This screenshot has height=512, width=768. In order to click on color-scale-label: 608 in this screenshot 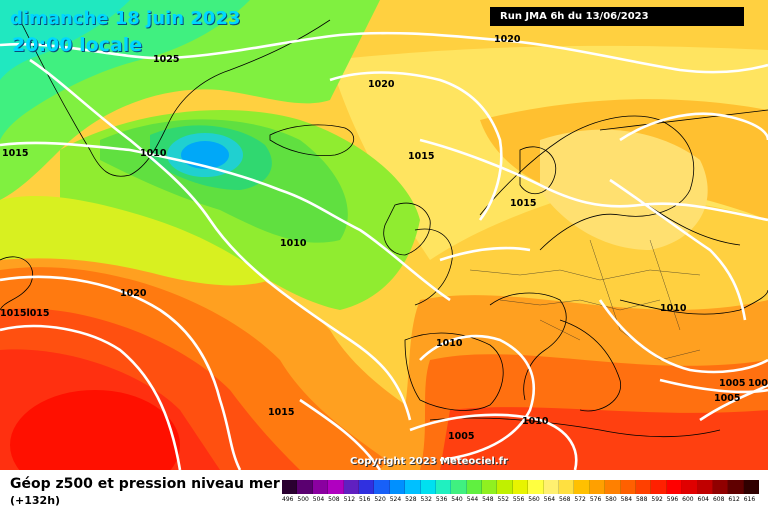, I will do `click(718, 499)`.